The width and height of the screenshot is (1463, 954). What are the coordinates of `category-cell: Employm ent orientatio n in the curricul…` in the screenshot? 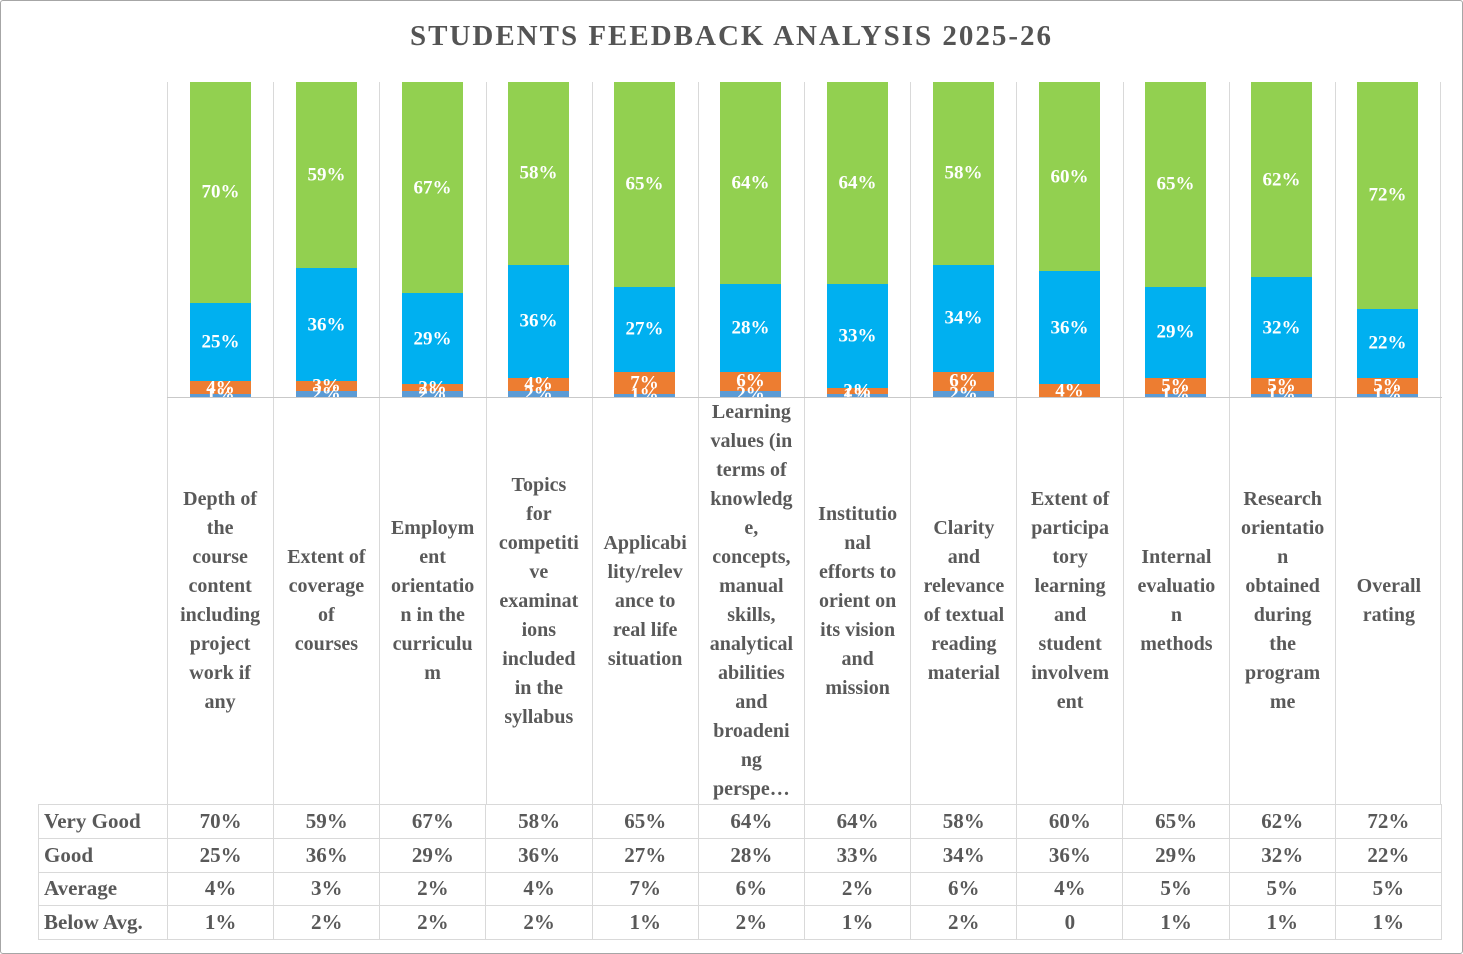 It's located at (433, 601).